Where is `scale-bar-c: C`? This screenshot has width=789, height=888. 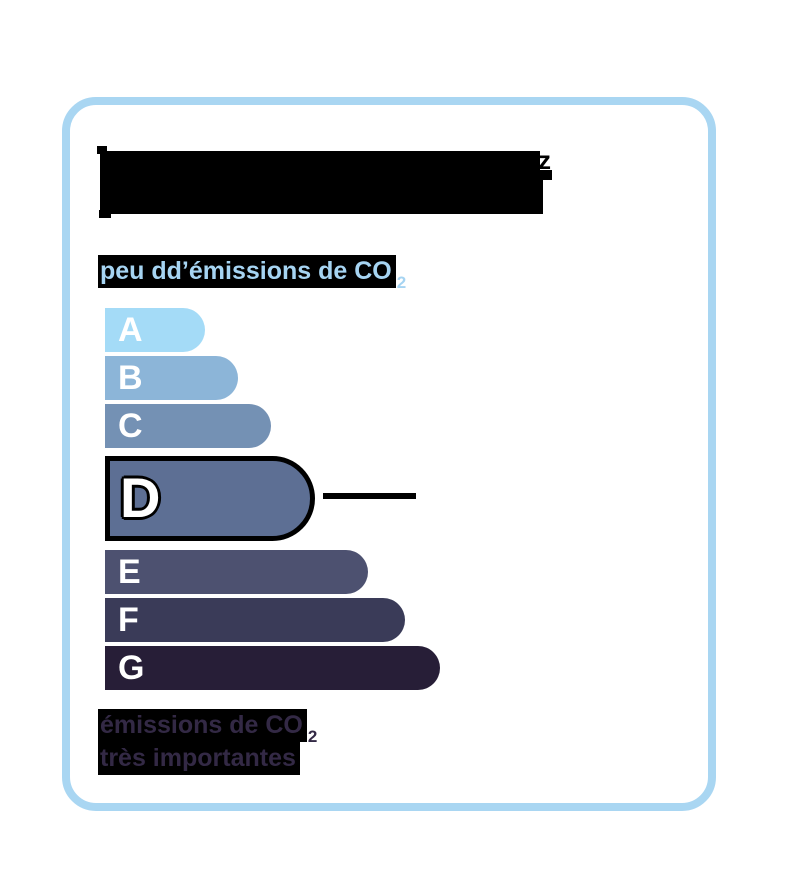 scale-bar-c: C is located at coordinates (188, 426).